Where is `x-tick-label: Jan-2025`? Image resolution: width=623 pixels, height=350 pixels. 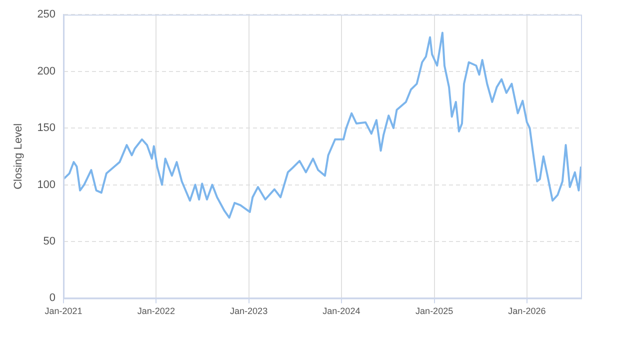
x-tick-label: Jan-2025 is located at coordinates (435, 311).